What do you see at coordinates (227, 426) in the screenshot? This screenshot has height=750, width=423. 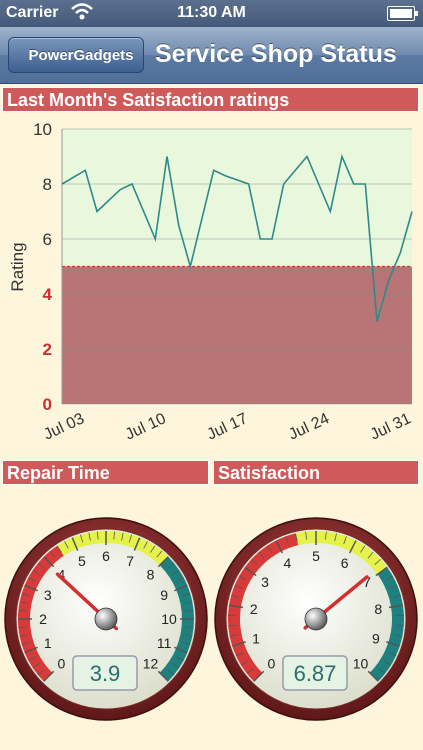 I see `x-tick-label: Jul 17` at bounding box center [227, 426].